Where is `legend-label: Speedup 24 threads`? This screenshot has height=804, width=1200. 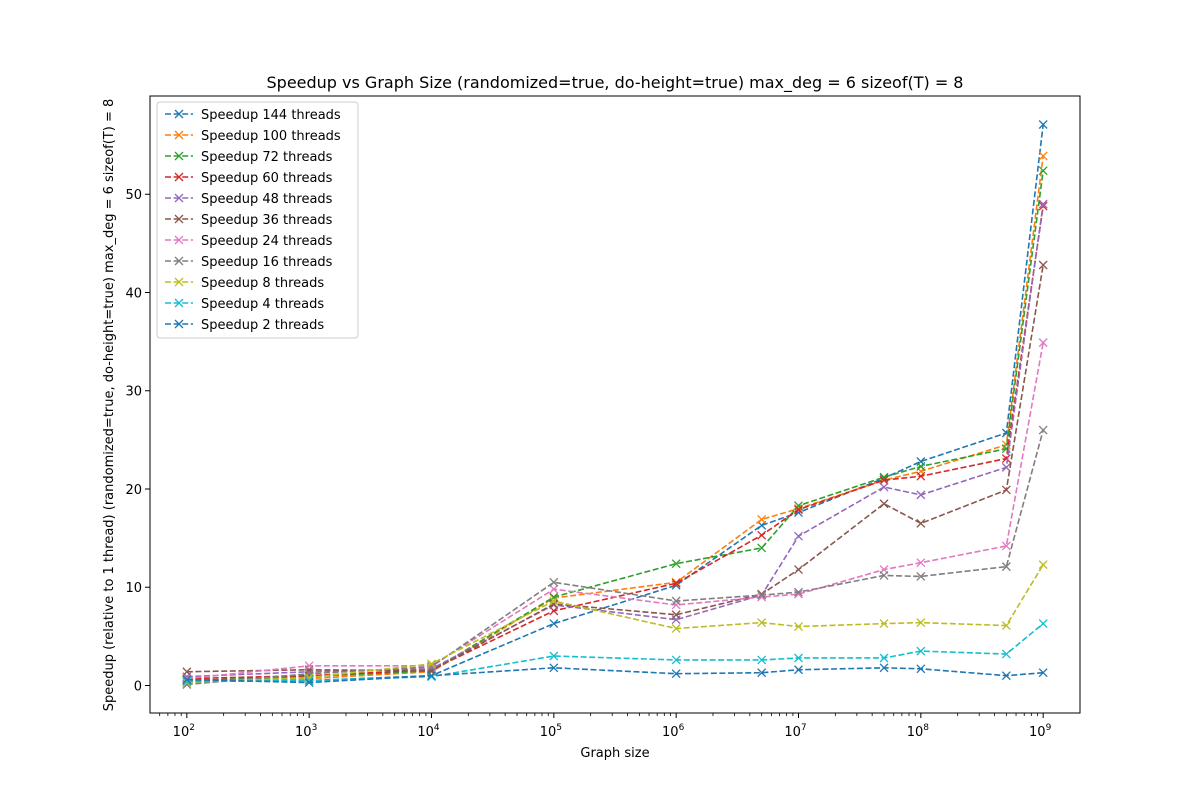 legend-label: Speedup 24 threads is located at coordinates (267, 241).